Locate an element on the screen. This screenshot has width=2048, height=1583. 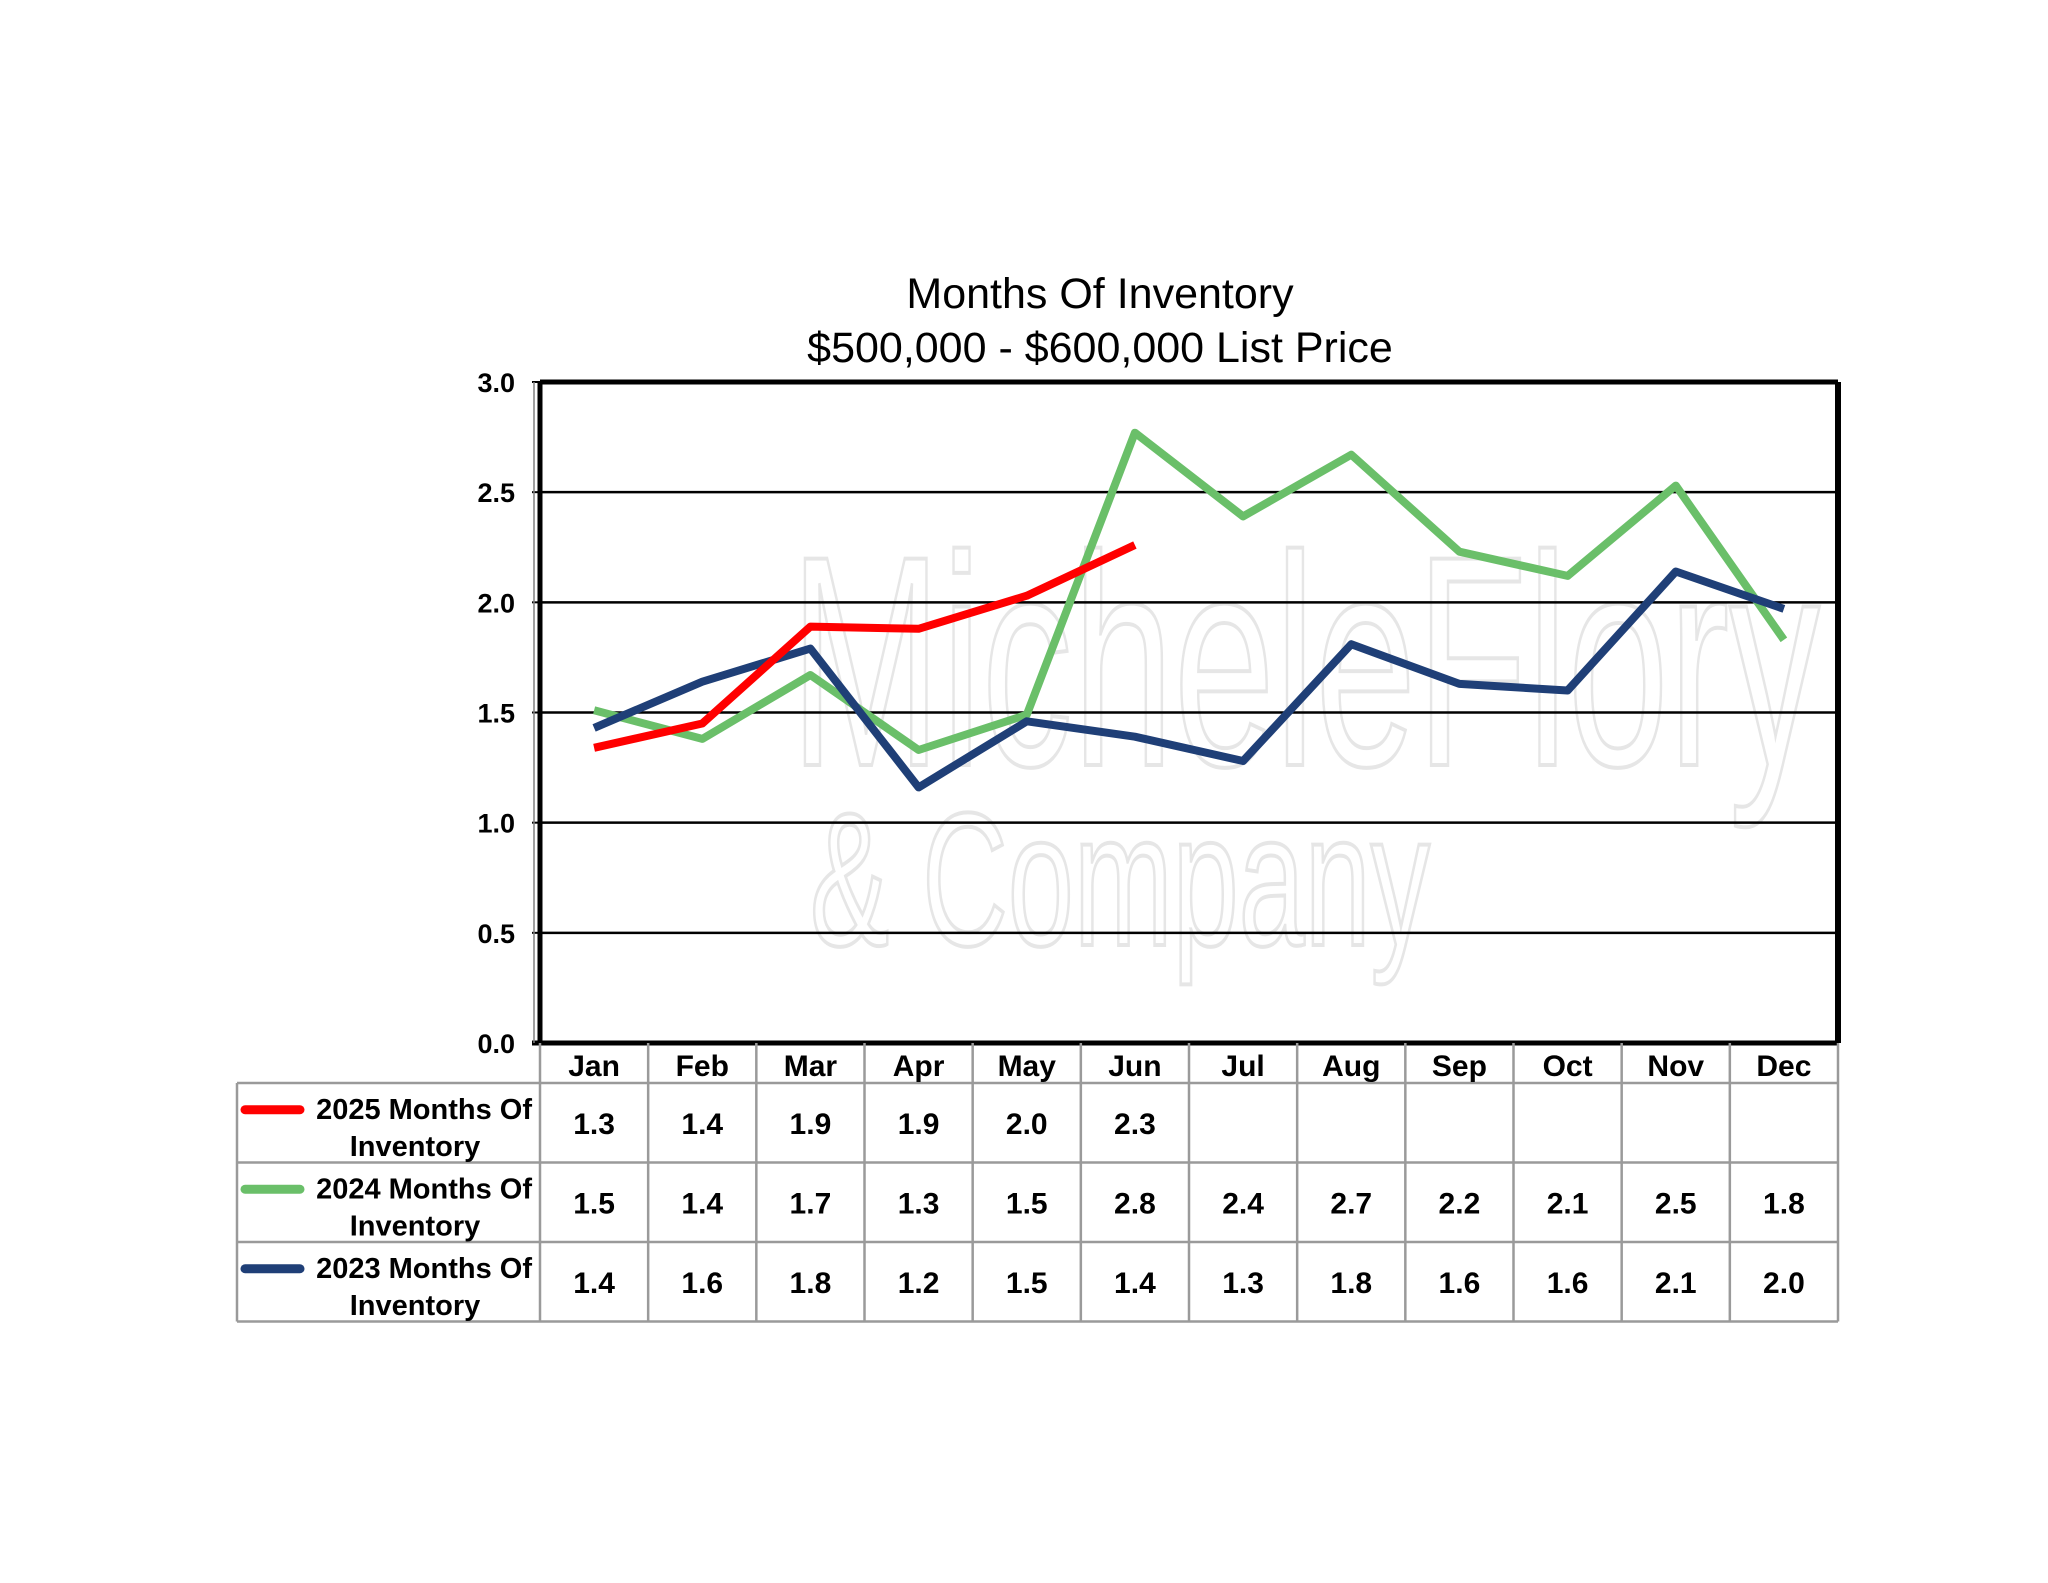
legend-label: 2025 Months Of is located at coordinates (424, 1110).